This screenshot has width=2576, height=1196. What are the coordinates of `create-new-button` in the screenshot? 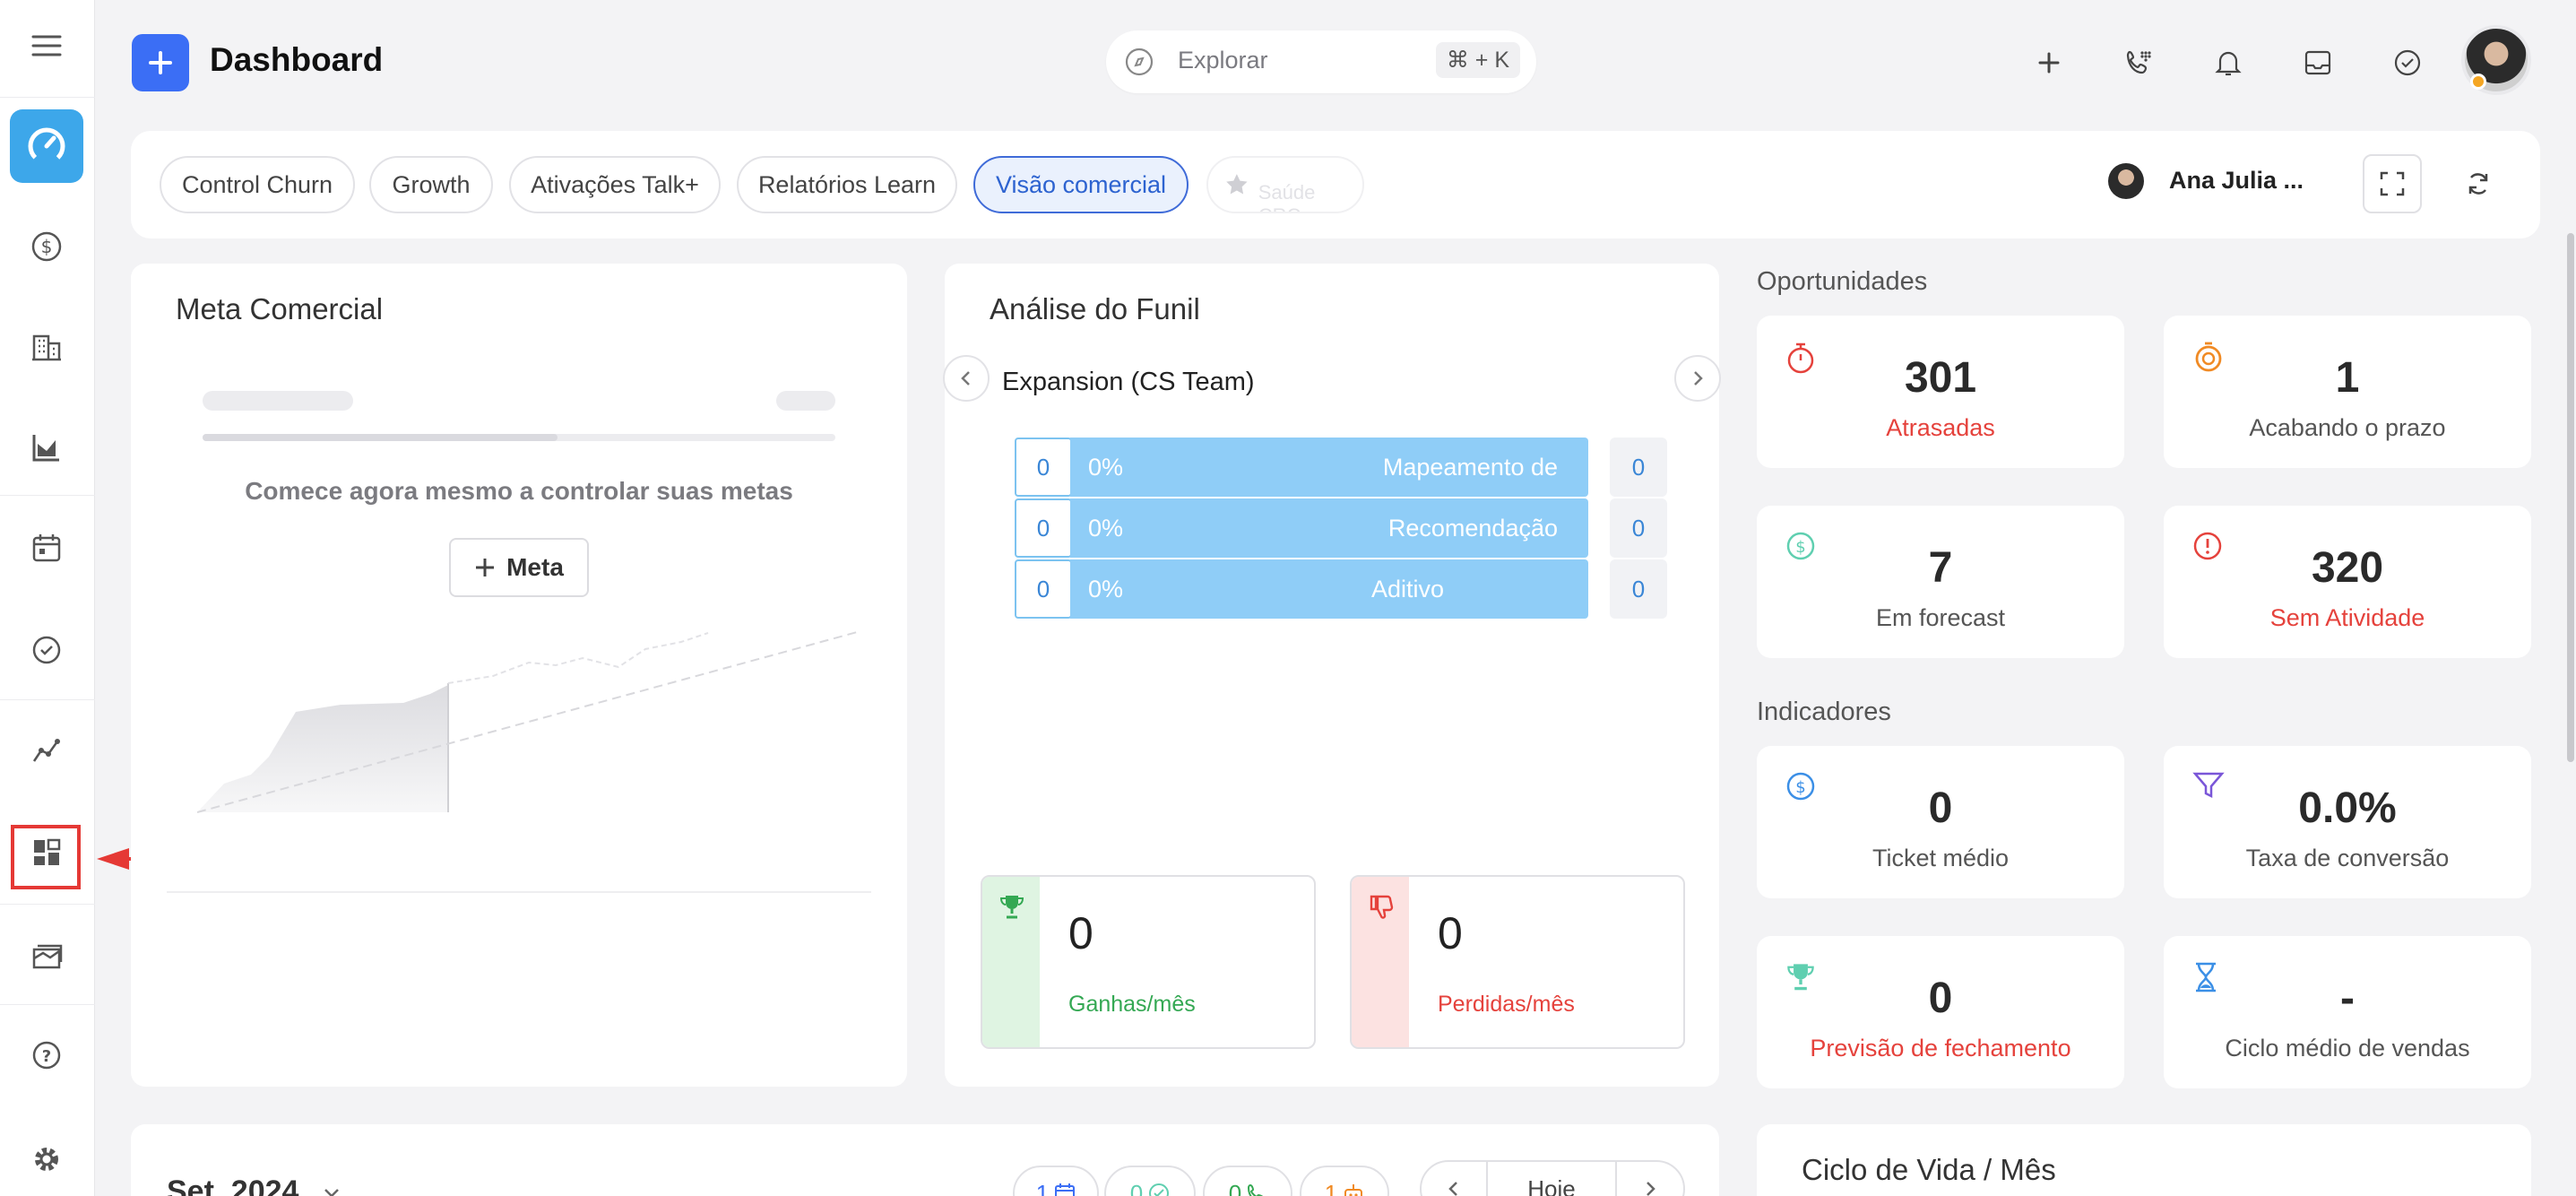 It's located at (160, 63).